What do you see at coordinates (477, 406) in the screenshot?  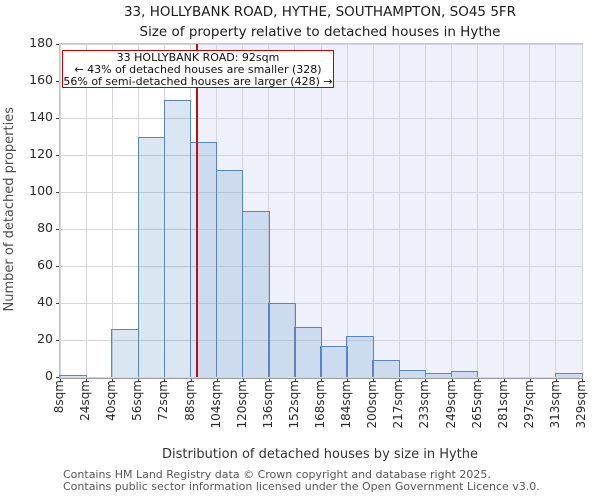 I see `x-tick-label: 265sqm` at bounding box center [477, 406].